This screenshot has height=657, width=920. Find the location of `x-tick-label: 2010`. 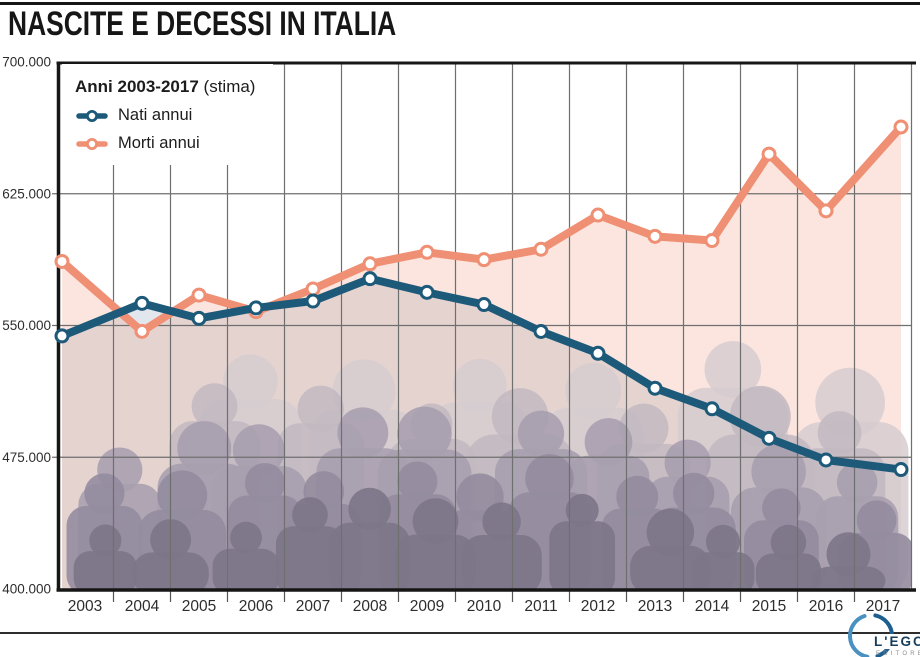

x-tick-label: 2010 is located at coordinates (484, 606).